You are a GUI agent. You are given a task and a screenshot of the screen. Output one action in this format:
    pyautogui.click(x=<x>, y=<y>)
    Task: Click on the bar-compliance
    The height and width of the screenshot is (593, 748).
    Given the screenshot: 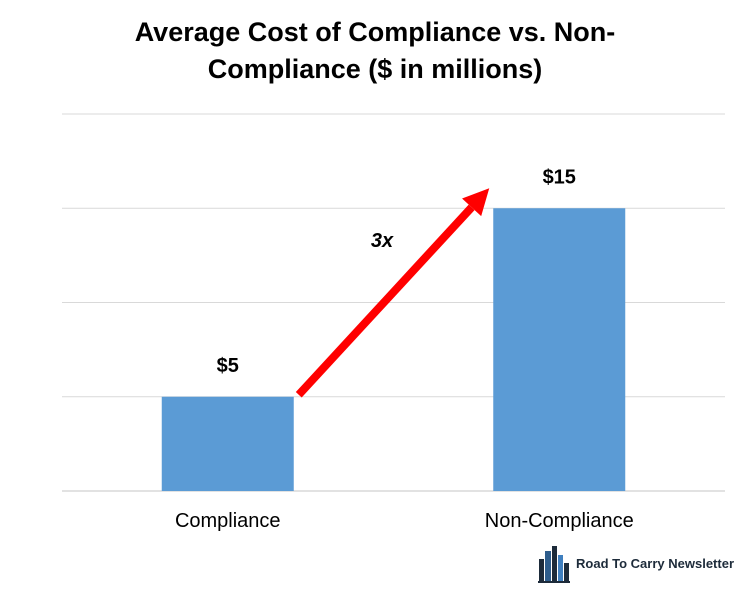 What is the action you would take?
    pyautogui.click(x=227, y=443)
    